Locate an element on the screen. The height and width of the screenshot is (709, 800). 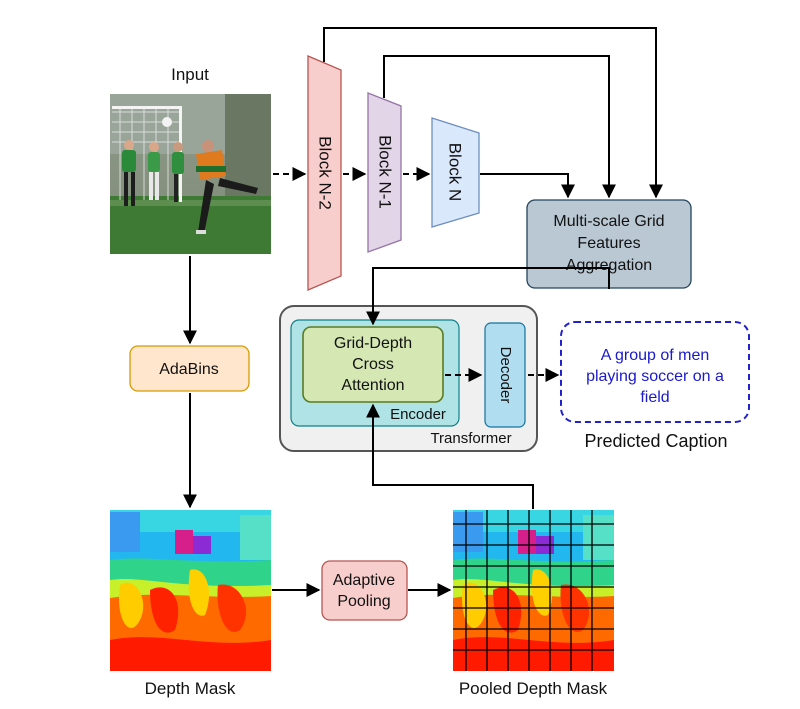
arrow-block-n1-skip is located at coordinates (499, 127).